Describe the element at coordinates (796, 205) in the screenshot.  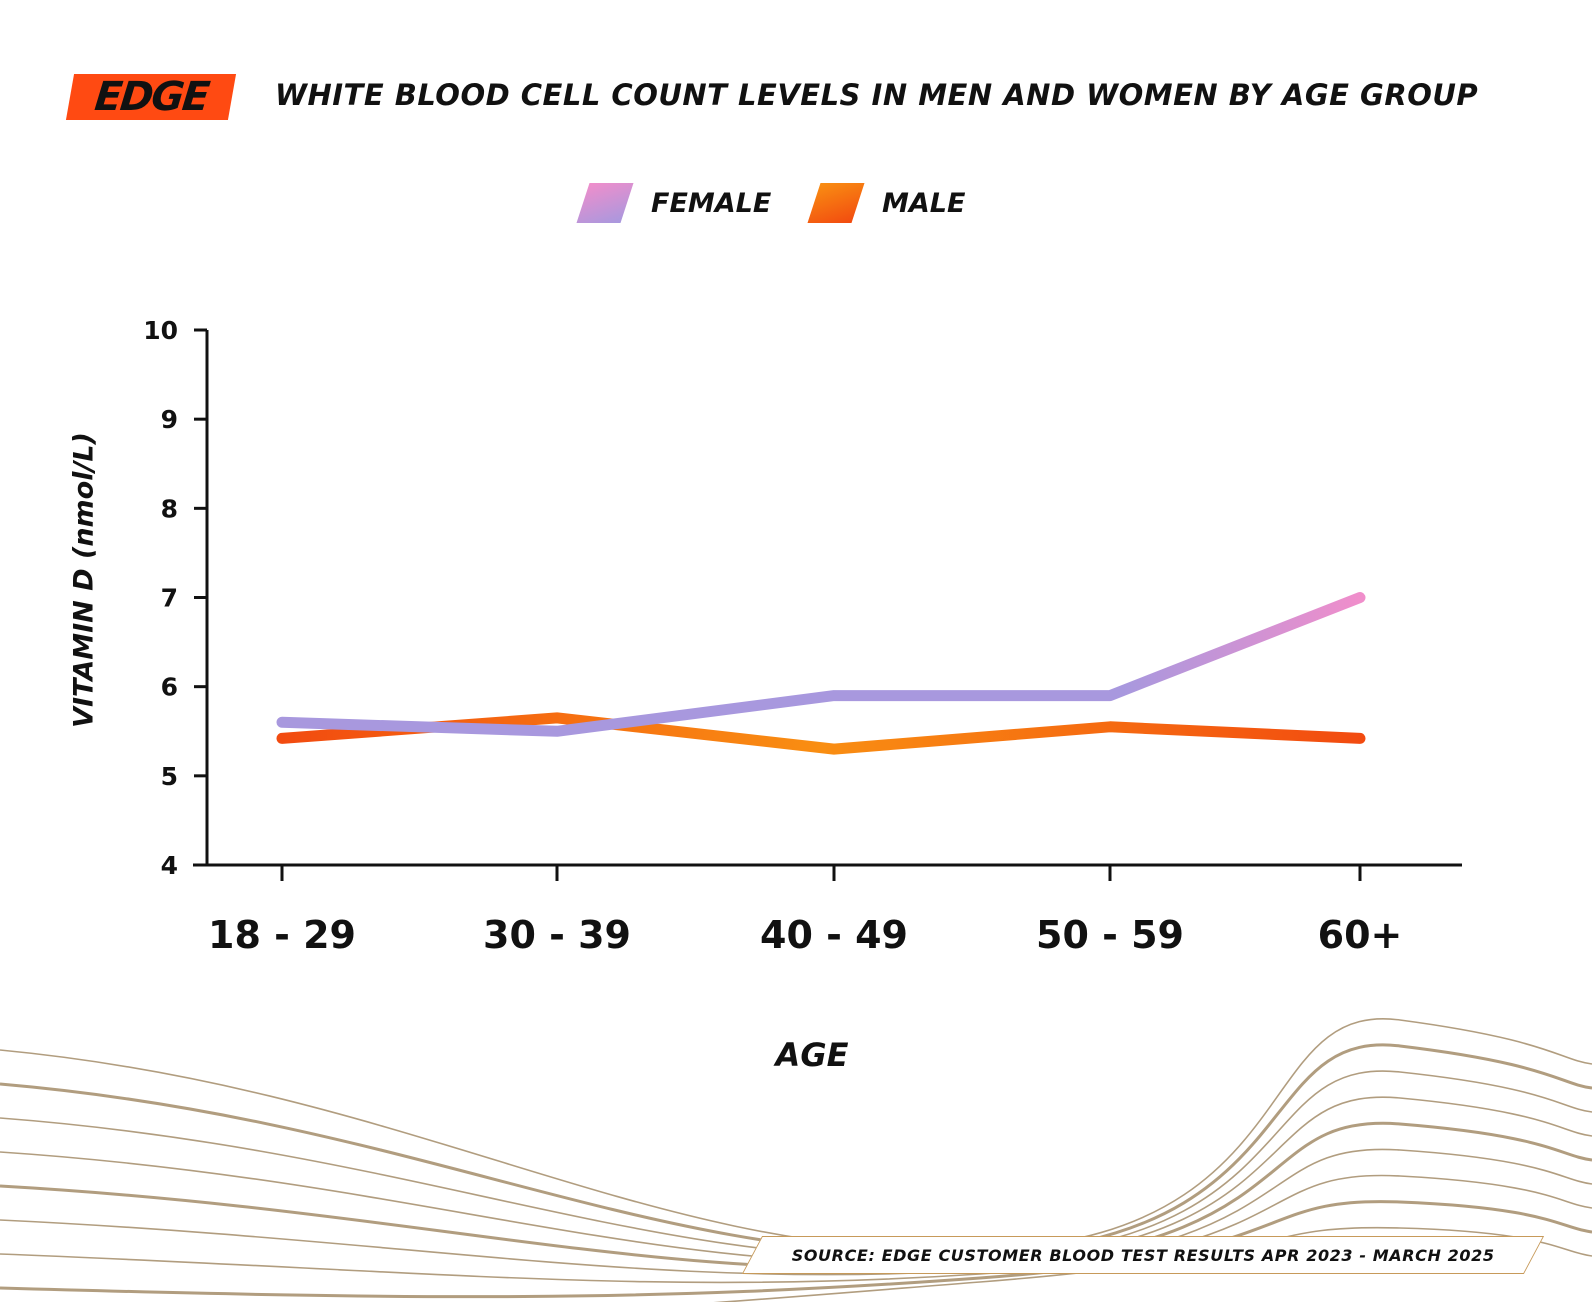
I see `chart-legend: FEMALE MALE` at that location.